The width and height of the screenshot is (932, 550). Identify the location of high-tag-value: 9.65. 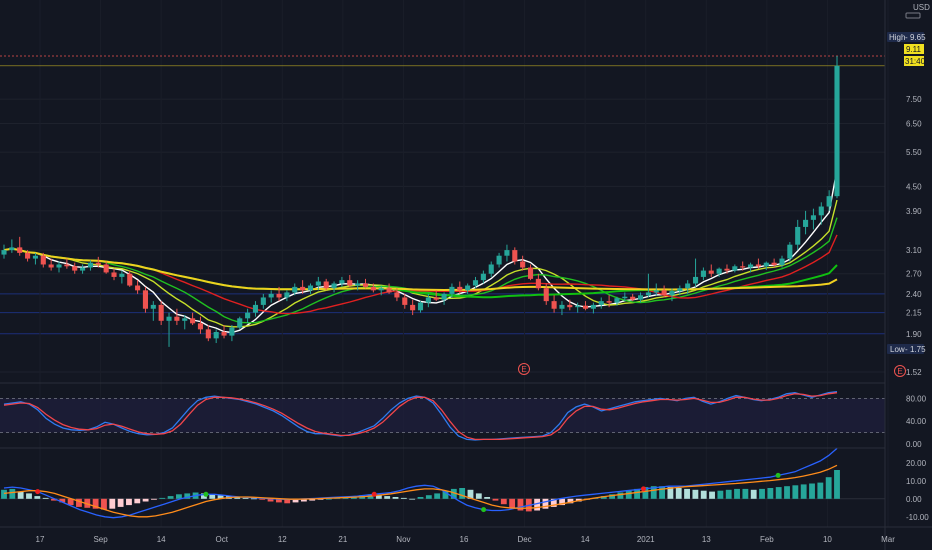
(918, 37).